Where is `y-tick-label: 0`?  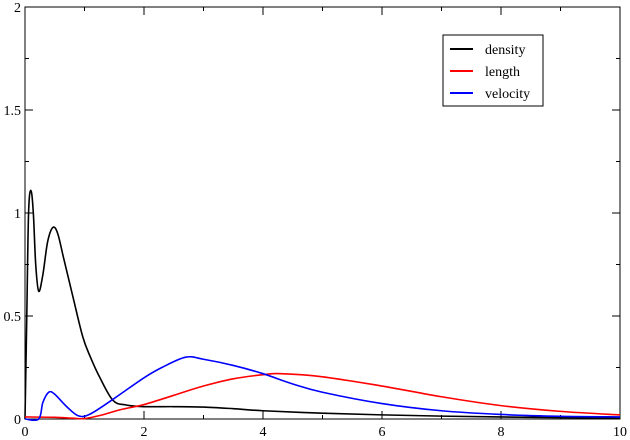 y-tick-label: 0 is located at coordinates (17, 420).